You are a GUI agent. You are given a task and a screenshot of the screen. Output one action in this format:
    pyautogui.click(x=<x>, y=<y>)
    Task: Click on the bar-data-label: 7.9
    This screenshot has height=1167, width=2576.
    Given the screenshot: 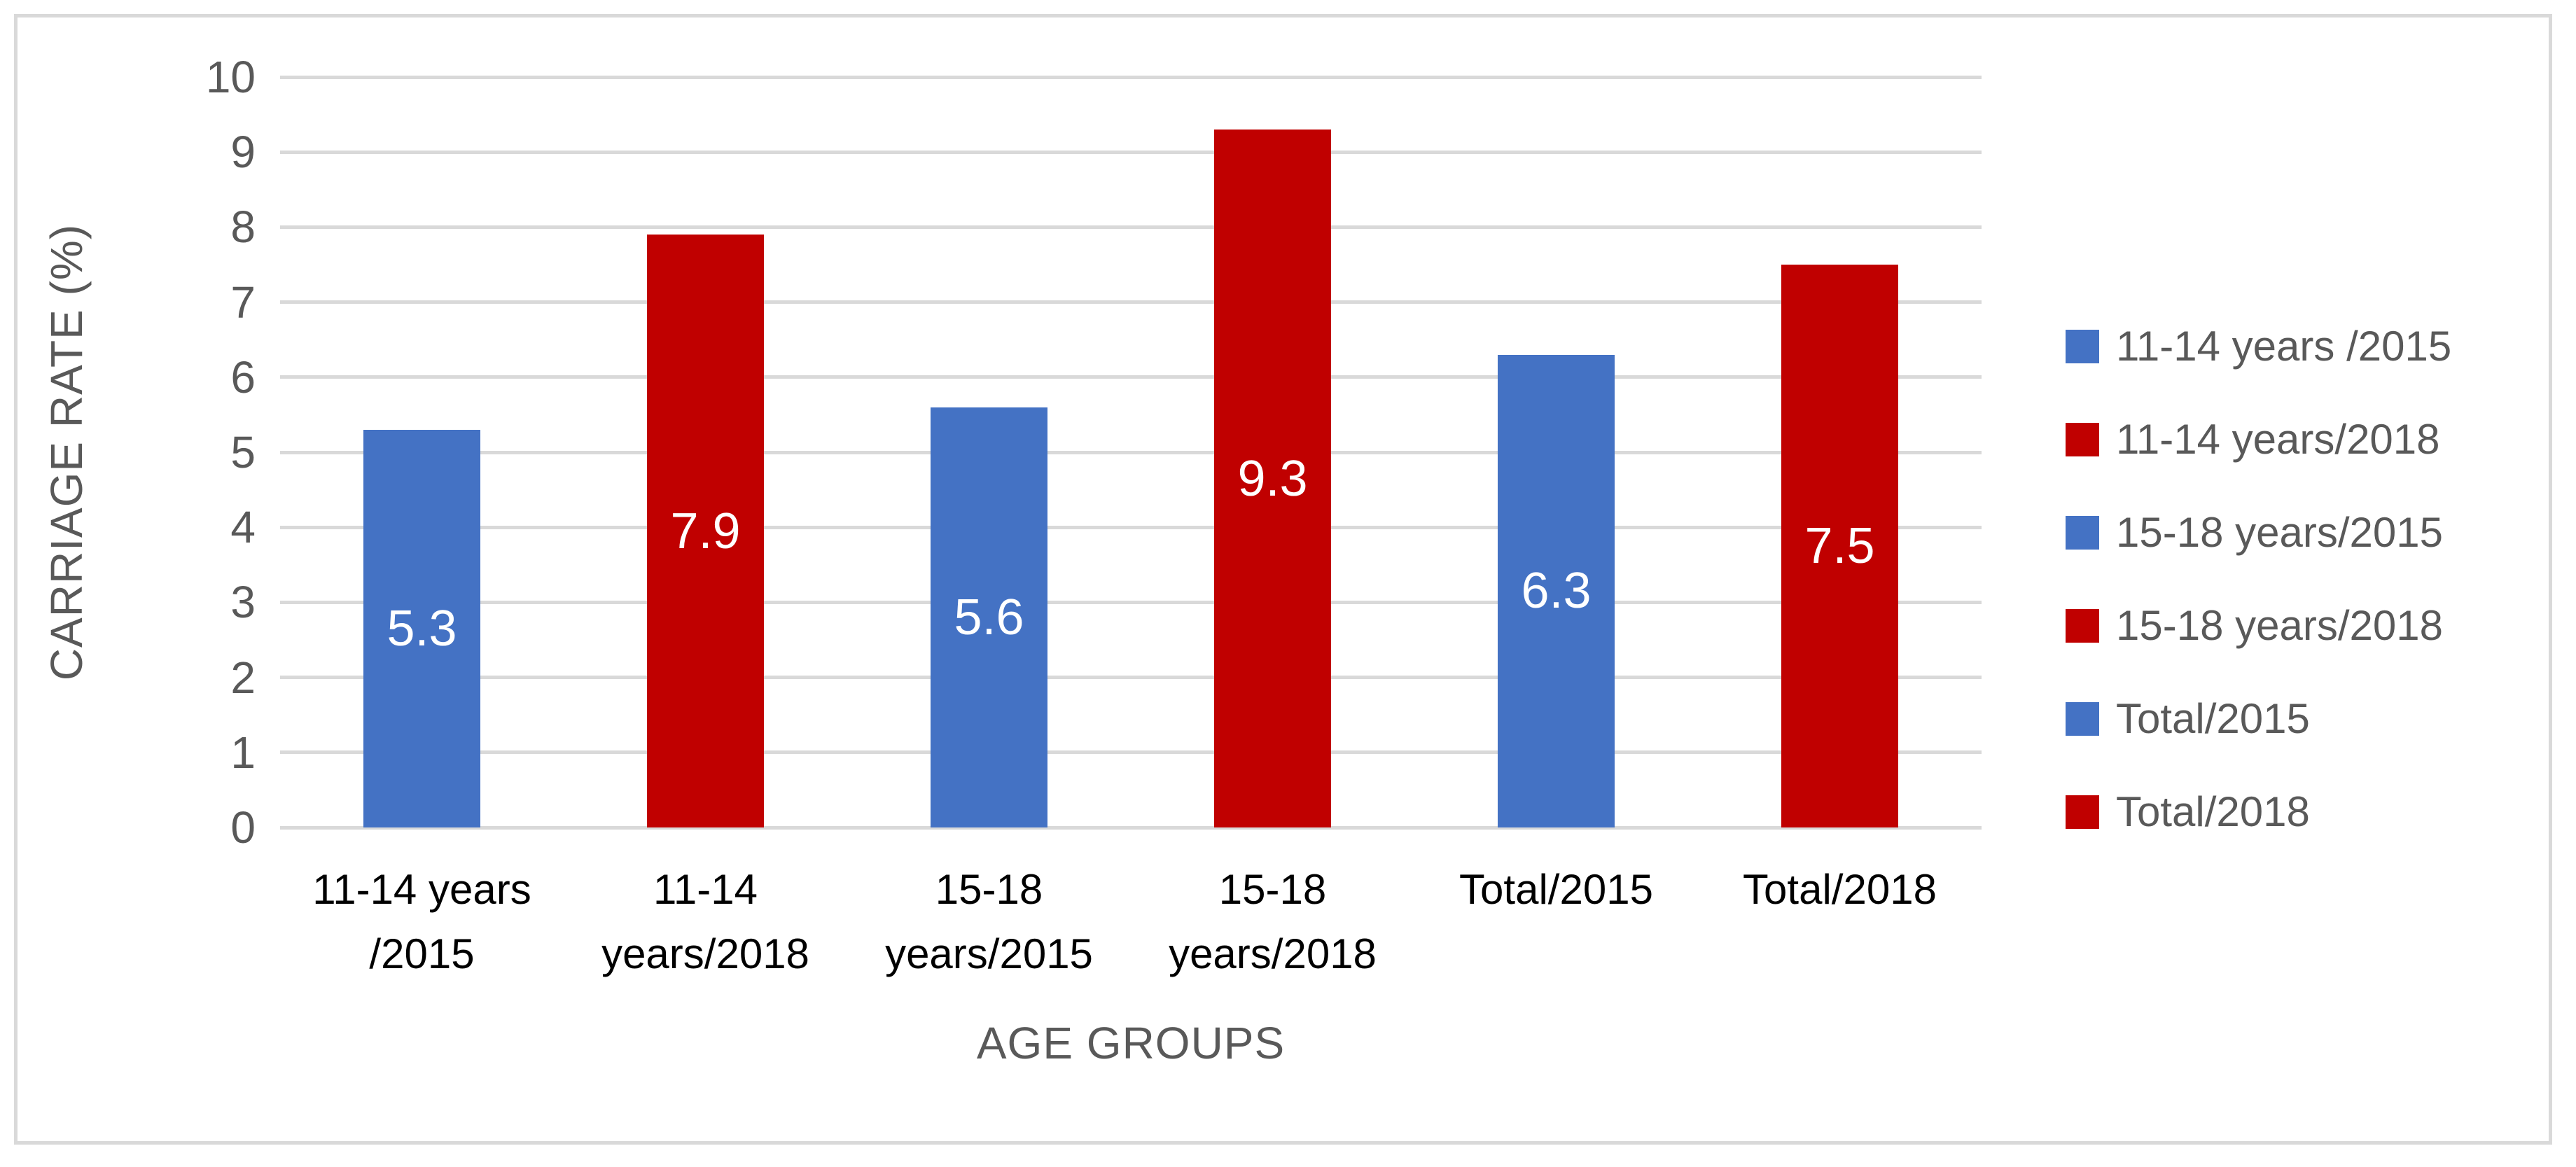 What is the action you would take?
    pyautogui.click(x=705, y=531)
    